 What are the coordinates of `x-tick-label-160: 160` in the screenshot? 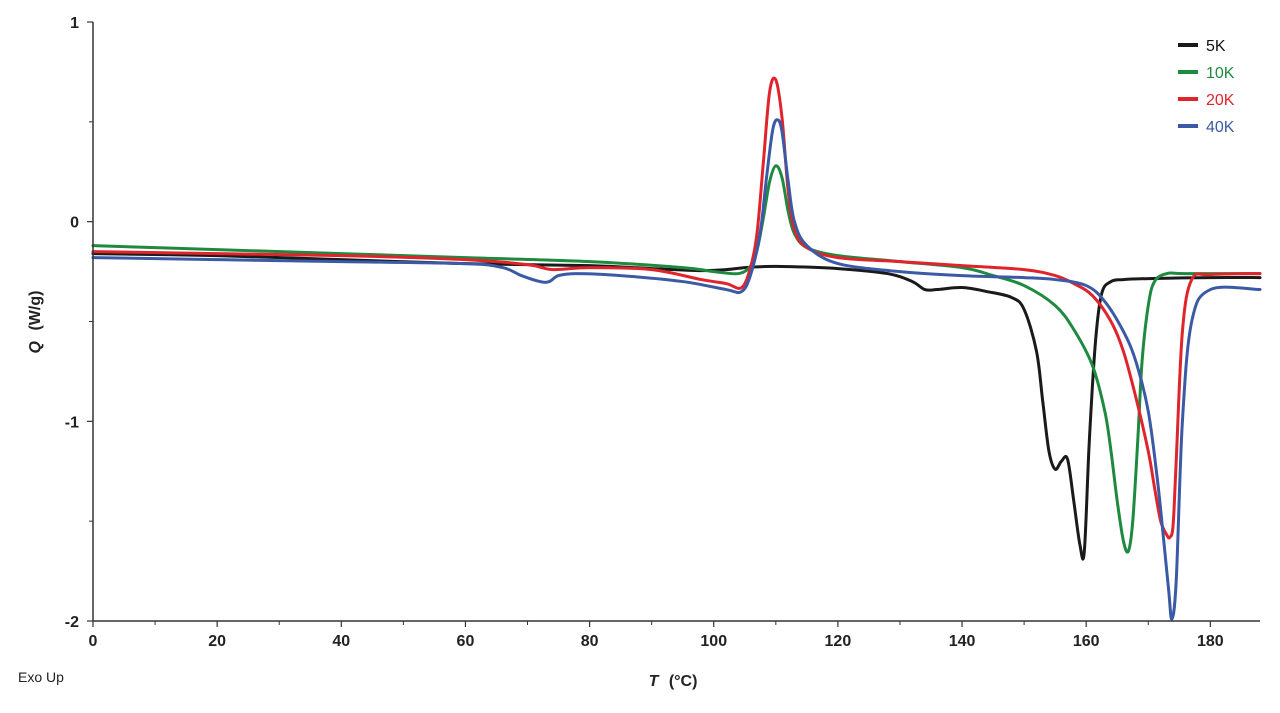 It's located at (1086, 641).